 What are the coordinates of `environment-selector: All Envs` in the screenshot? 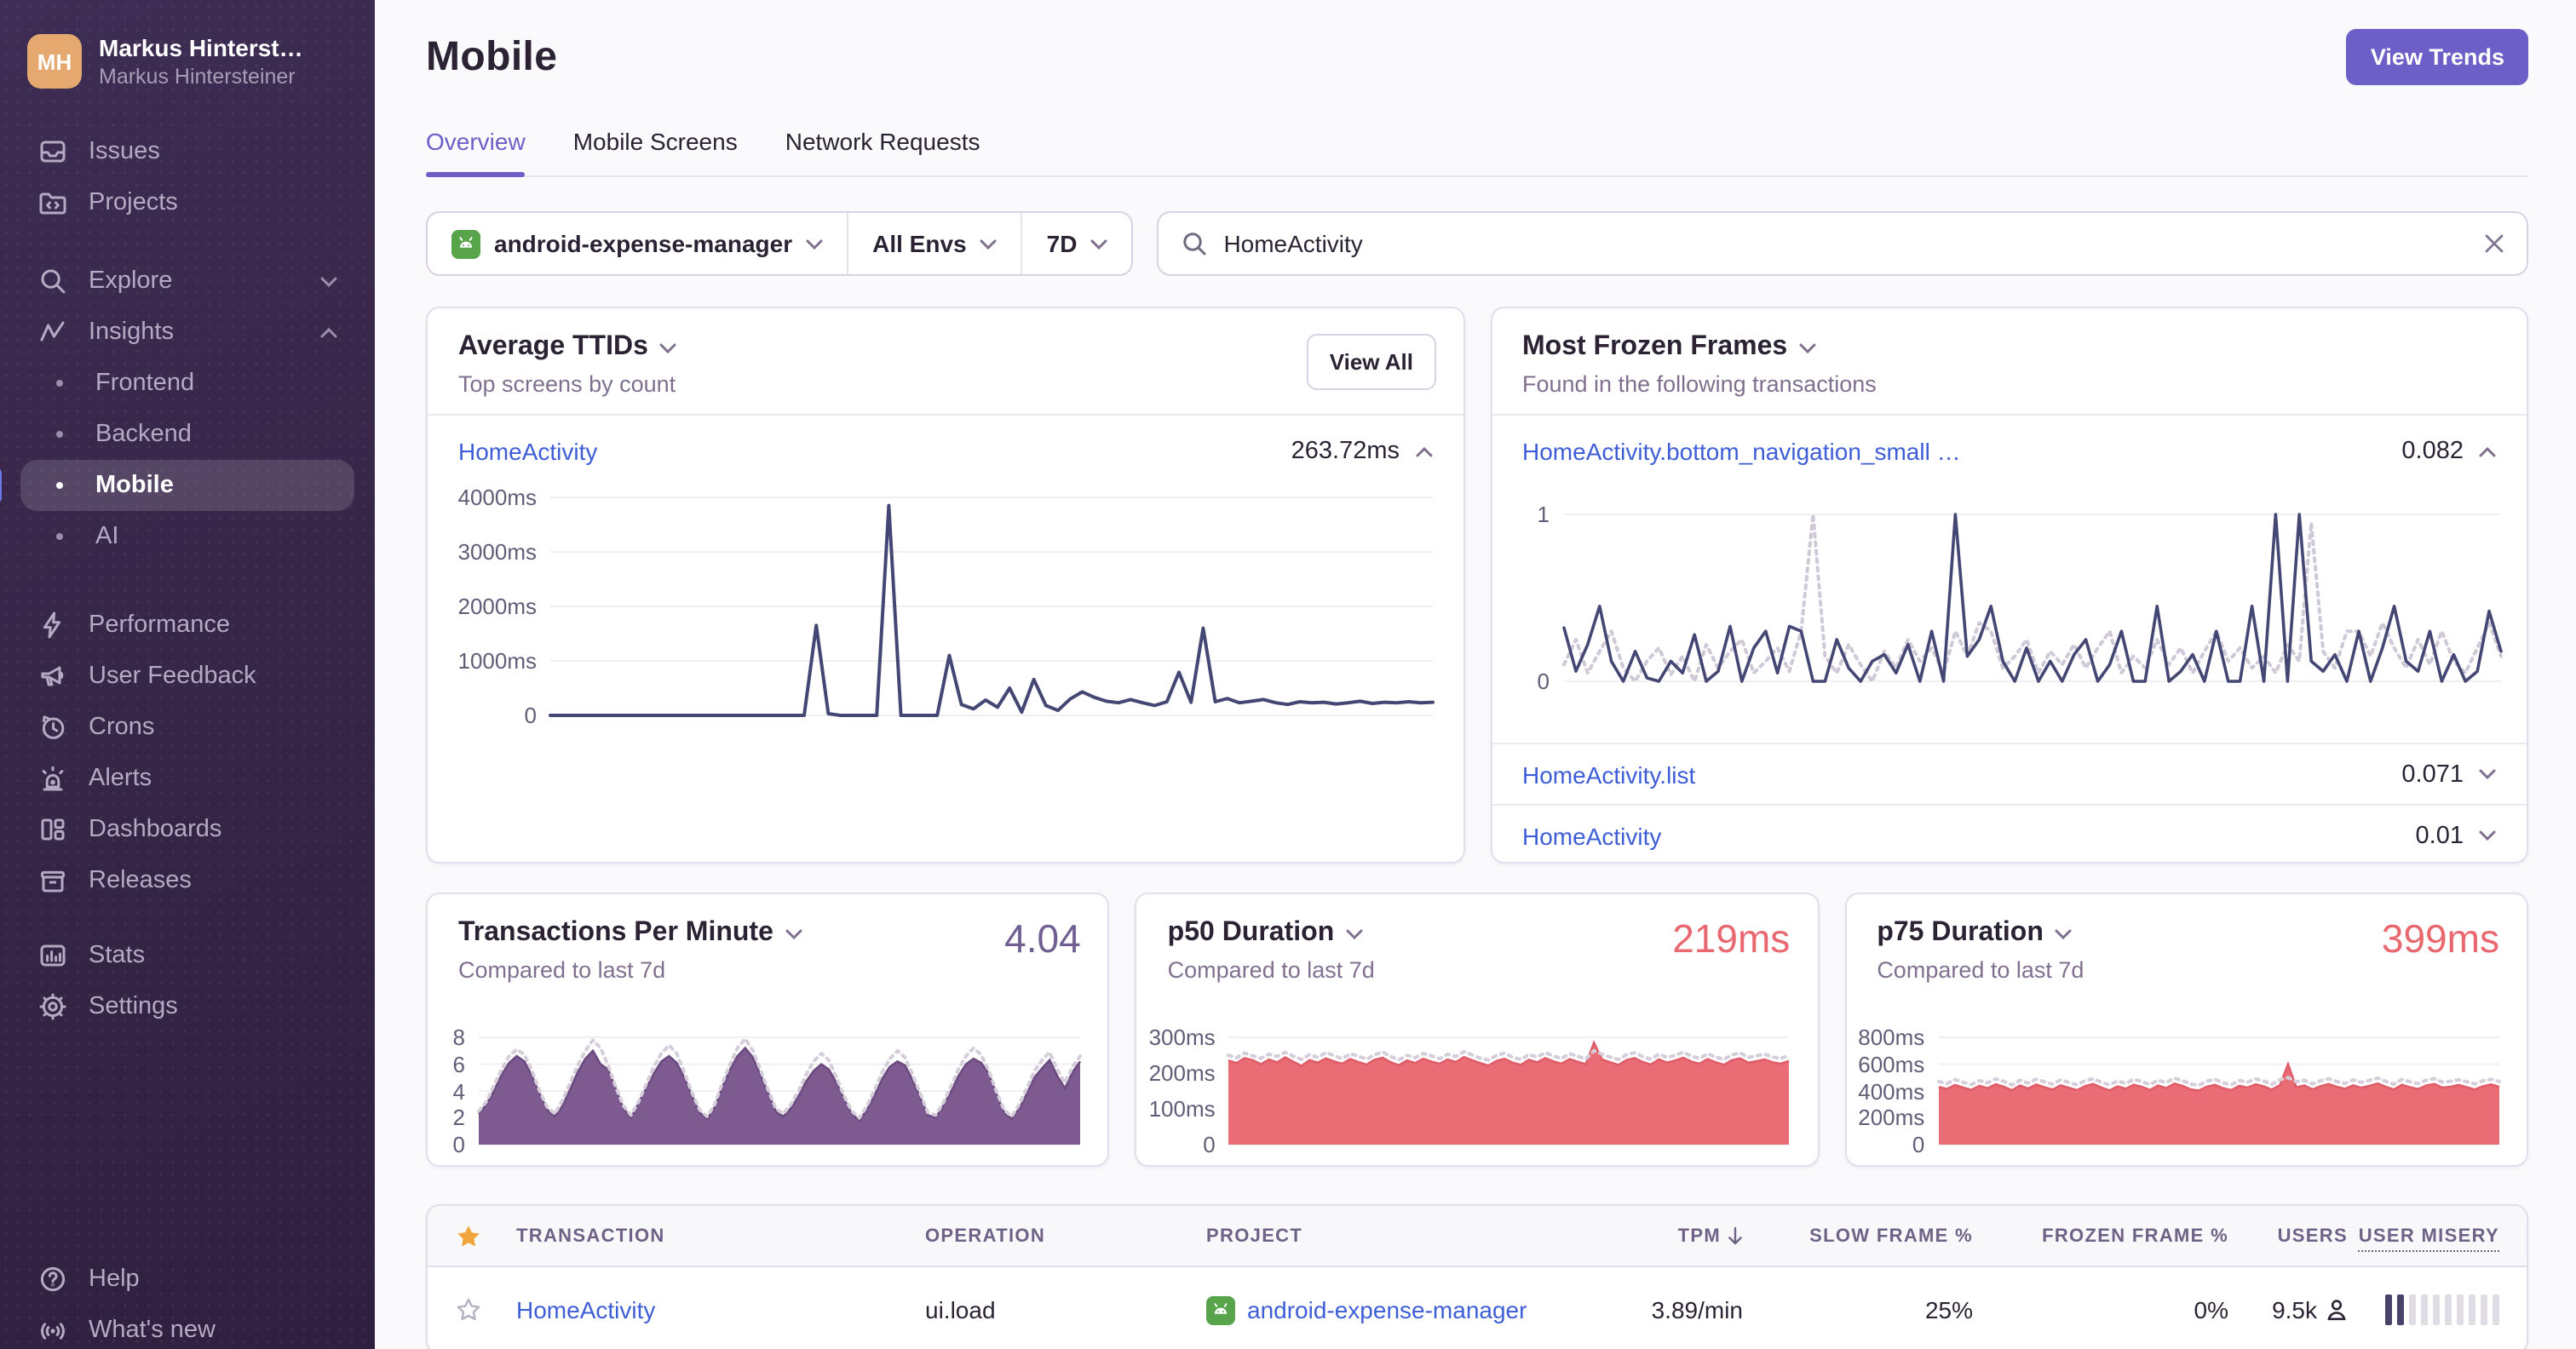 It's located at (935, 243).